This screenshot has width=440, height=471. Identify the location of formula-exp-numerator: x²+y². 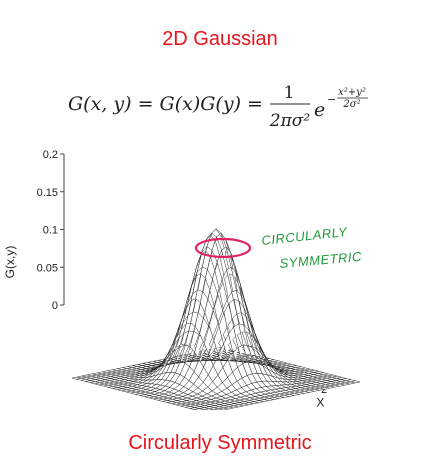
(352, 92).